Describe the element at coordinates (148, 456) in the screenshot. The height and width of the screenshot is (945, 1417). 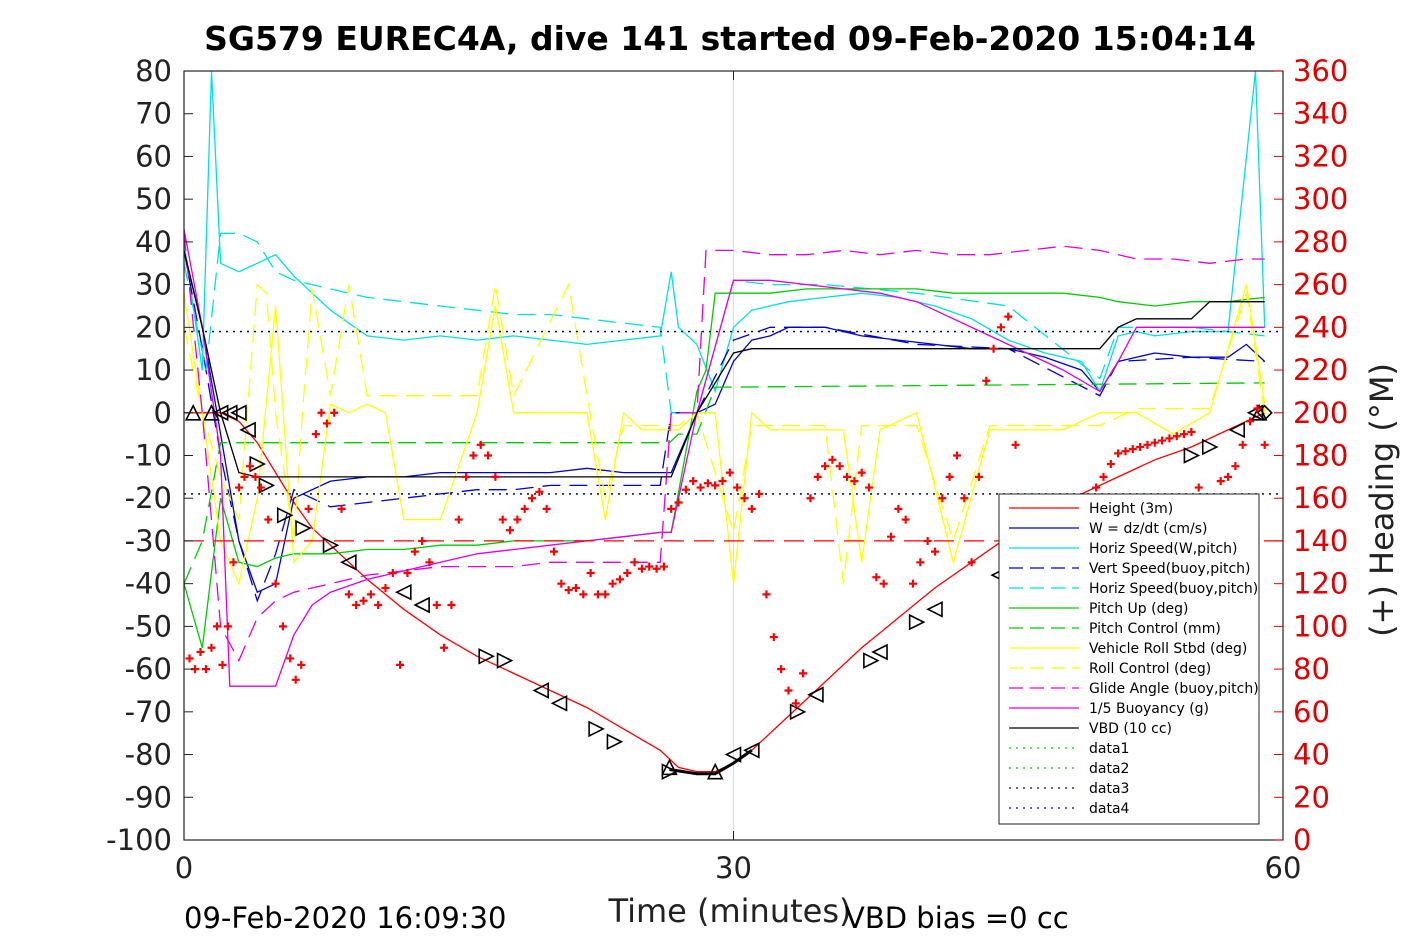
I see `y-tick-label: -10` at that location.